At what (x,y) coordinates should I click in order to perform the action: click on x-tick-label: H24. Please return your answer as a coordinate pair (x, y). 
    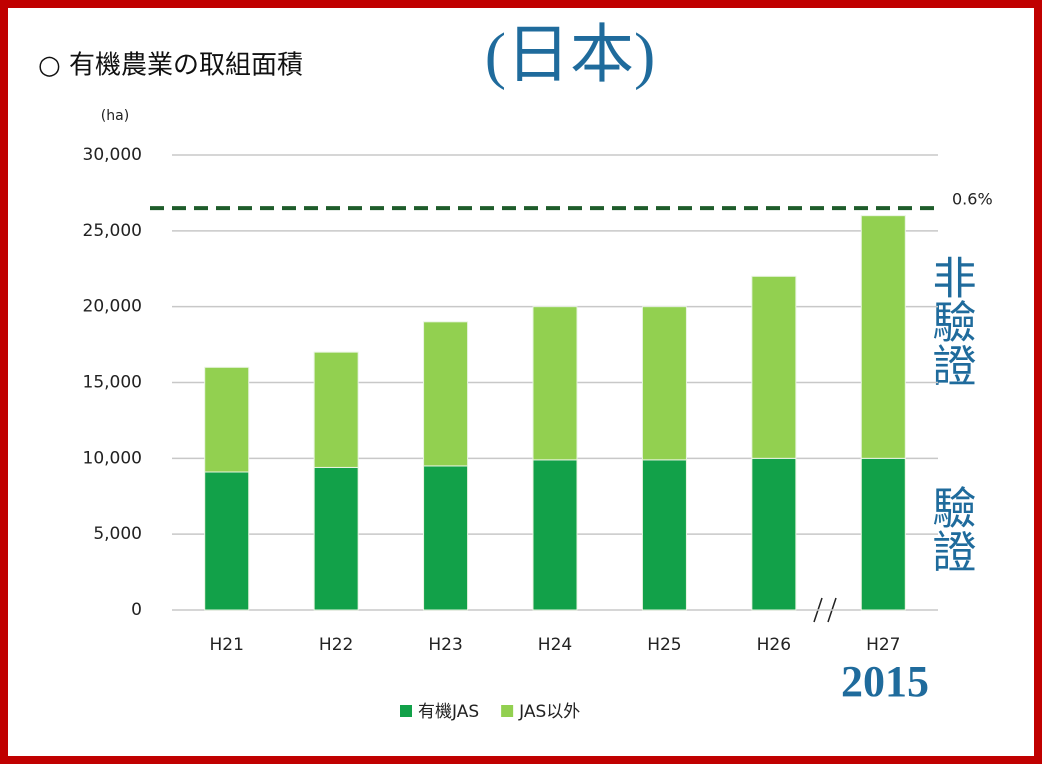
    Looking at the image, I should click on (555, 645).